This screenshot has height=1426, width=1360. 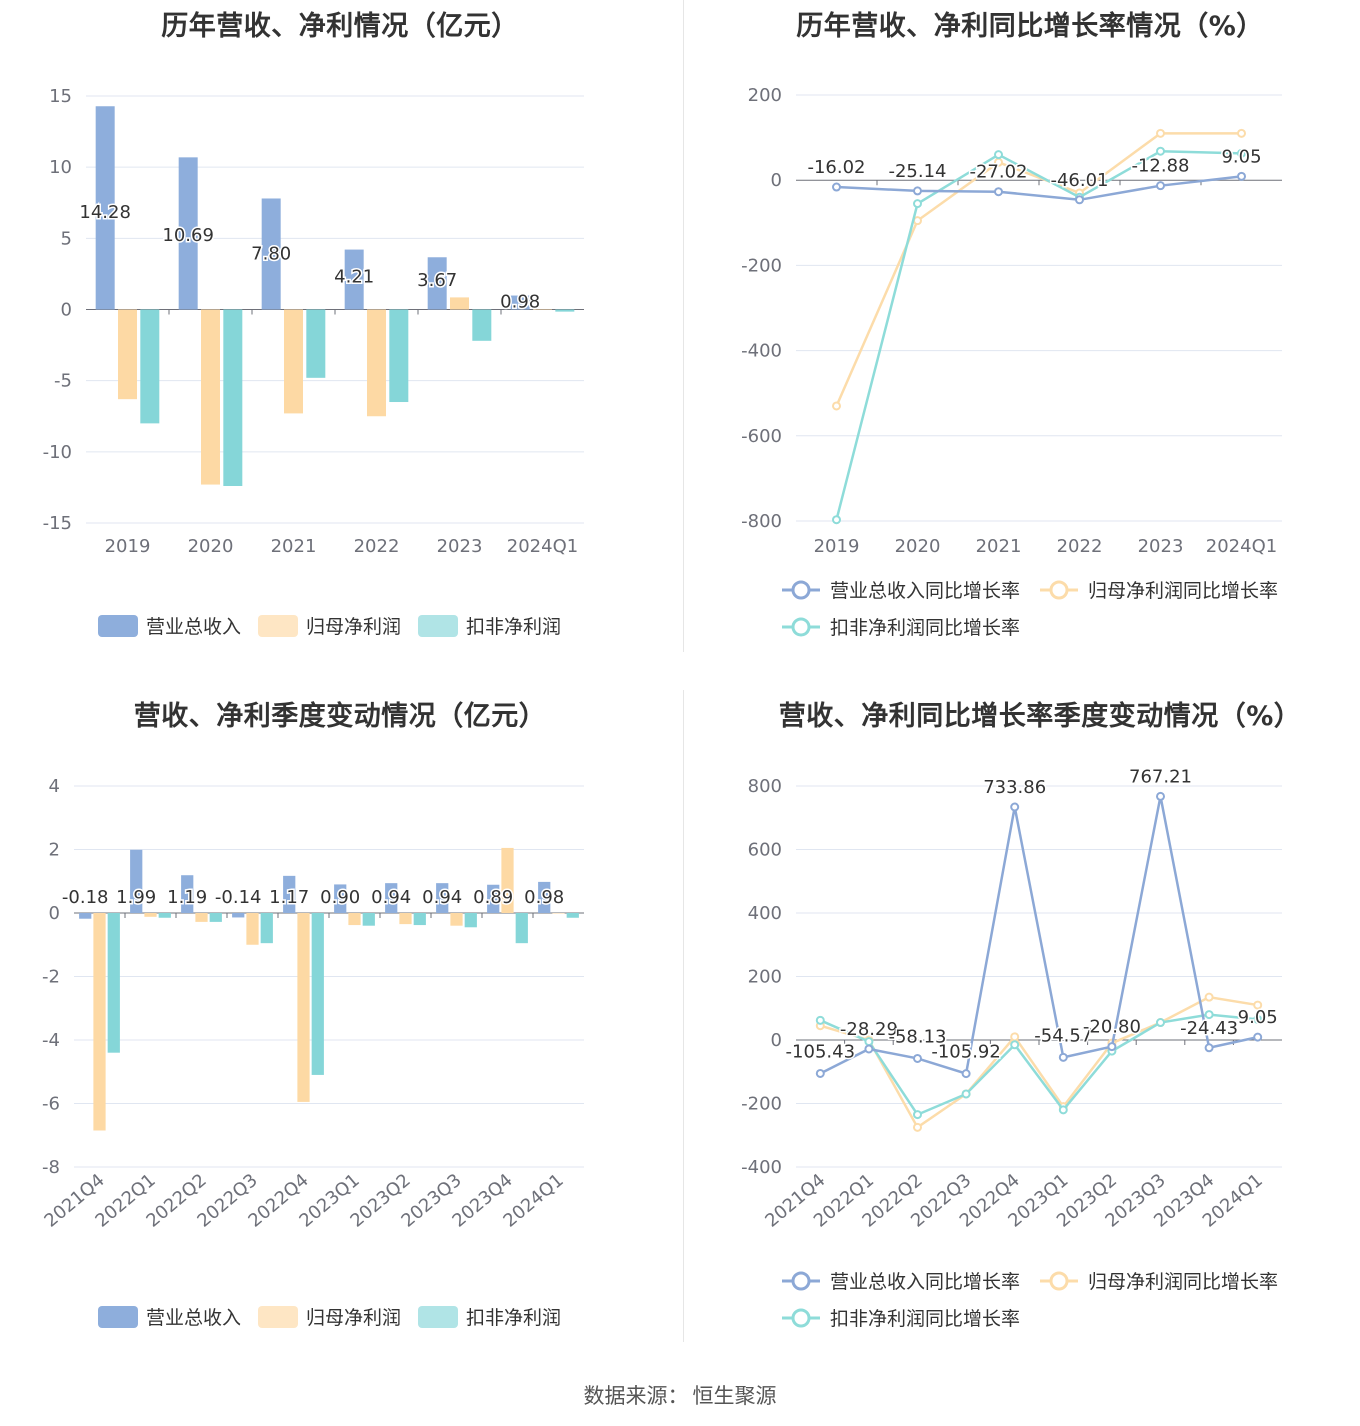 I want to click on data-label: -12.88, so click(x=1160, y=166).